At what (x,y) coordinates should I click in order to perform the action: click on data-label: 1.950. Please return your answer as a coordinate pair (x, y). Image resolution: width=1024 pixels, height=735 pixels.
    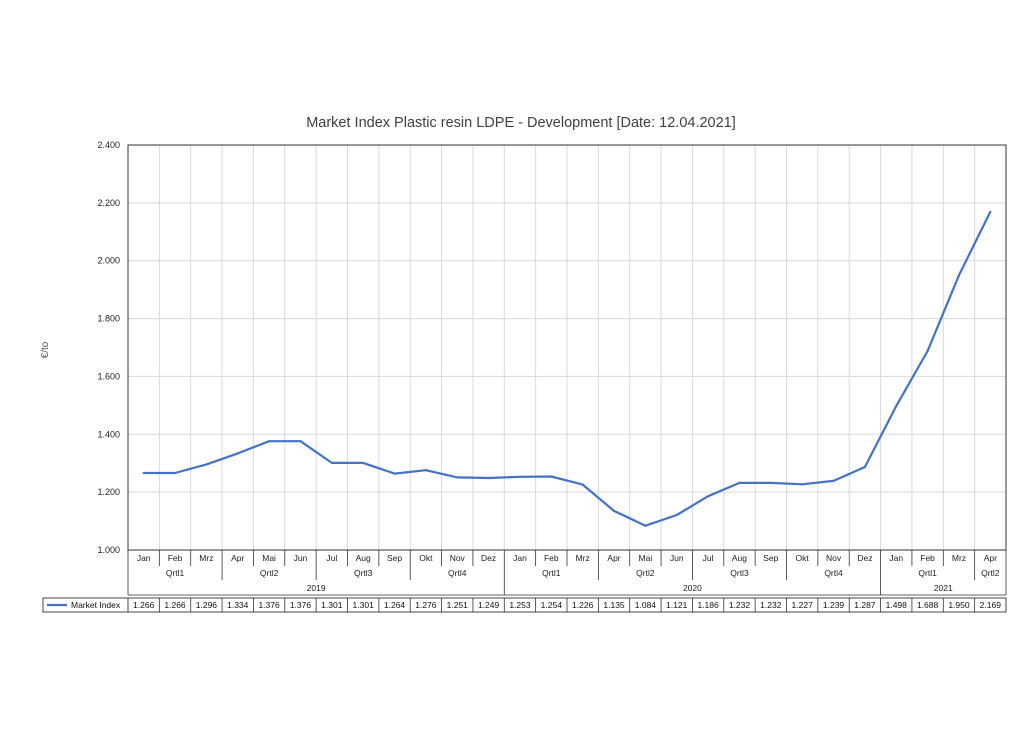
    Looking at the image, I should click on (959, 605).